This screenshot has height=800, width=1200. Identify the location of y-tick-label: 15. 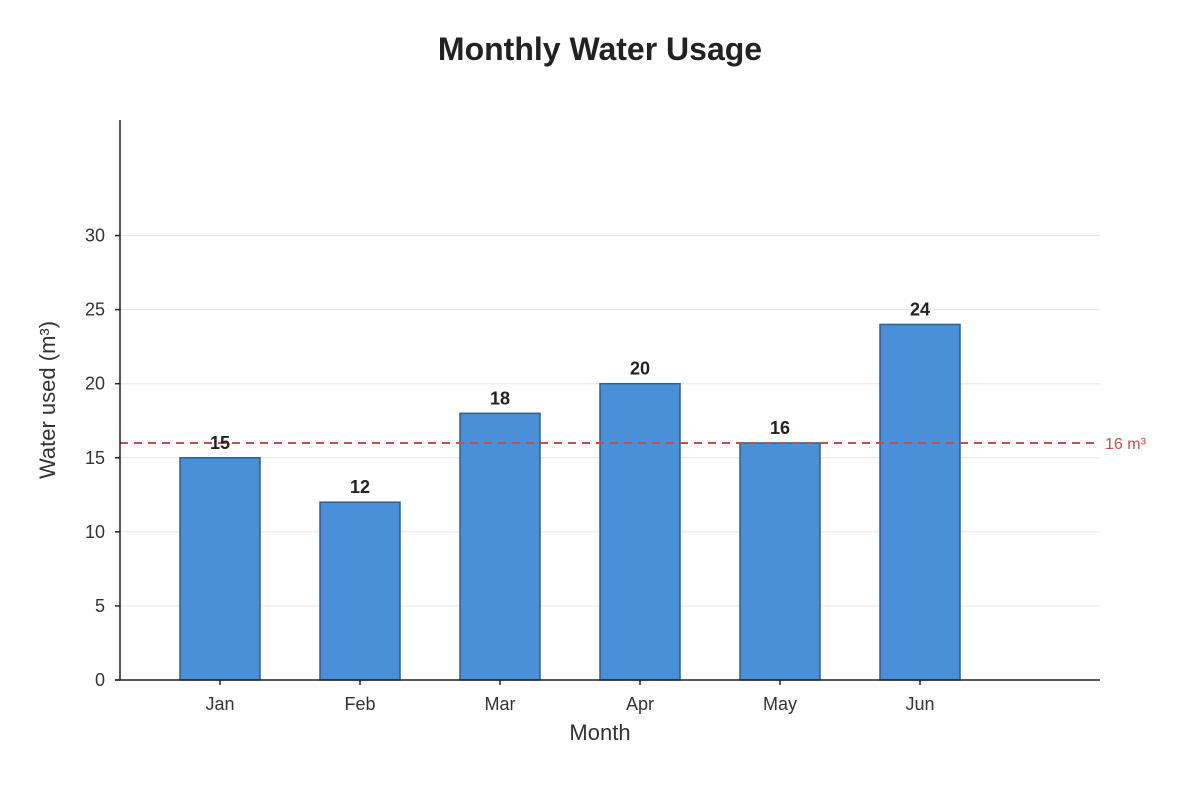
(95, 458).